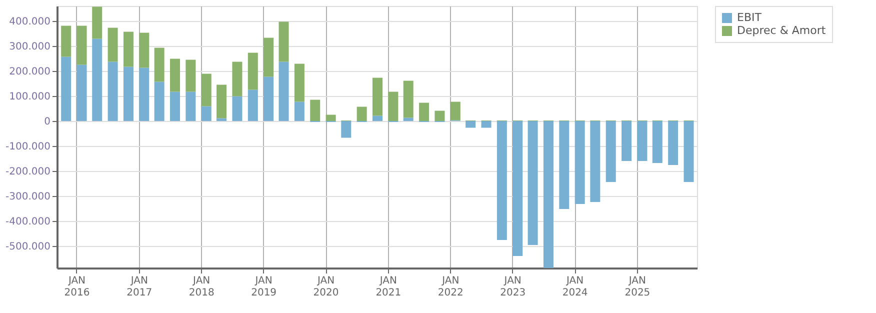 This screenshot has height=313, width=876. I want to click on legend-label: Deprec & Amort, so click(781, 30).